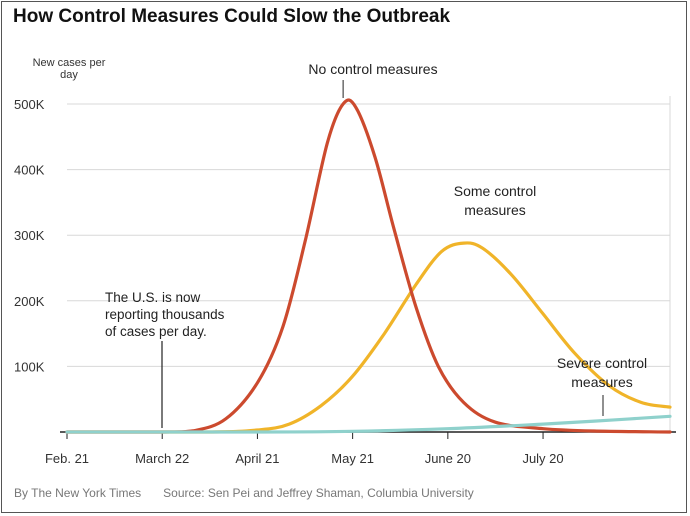  Describe the element at coordinates (29, 170) in the screenshot. I see `y-tick-label: 400K` at that location.